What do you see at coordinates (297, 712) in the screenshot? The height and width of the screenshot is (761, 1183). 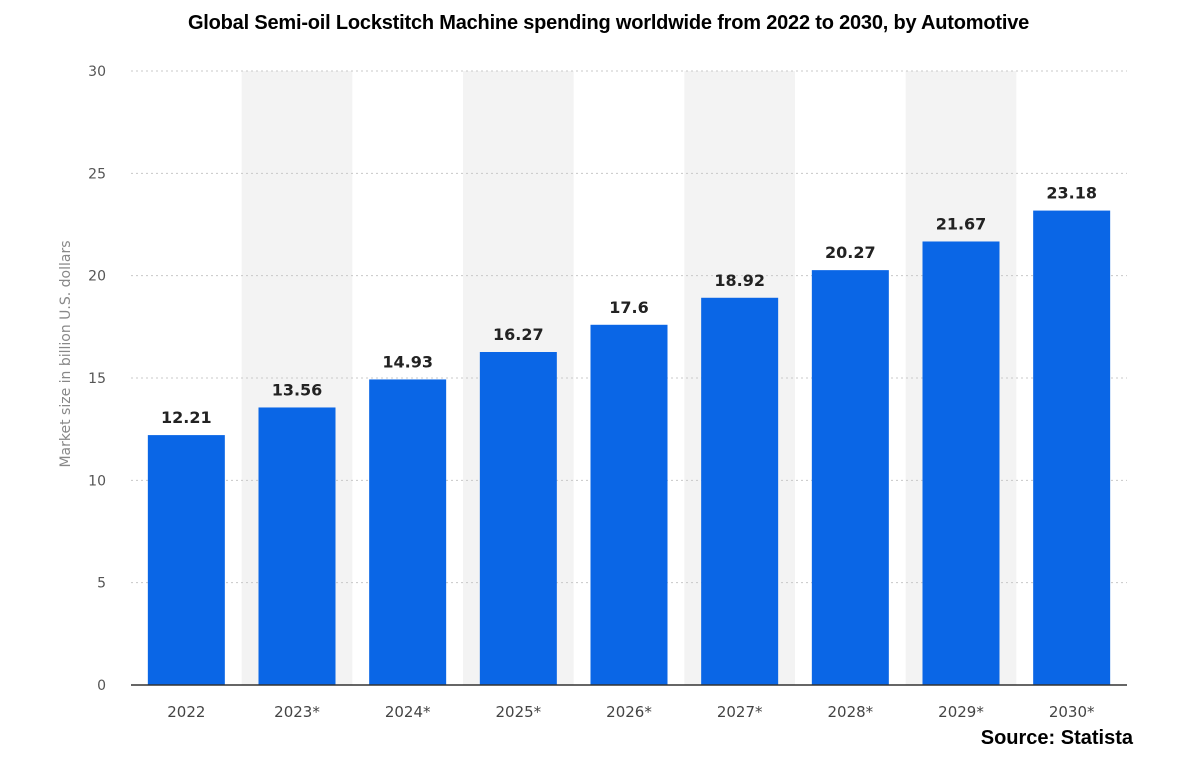 I see `x-tick-label: 2023*` at bounding box center [297, 712].